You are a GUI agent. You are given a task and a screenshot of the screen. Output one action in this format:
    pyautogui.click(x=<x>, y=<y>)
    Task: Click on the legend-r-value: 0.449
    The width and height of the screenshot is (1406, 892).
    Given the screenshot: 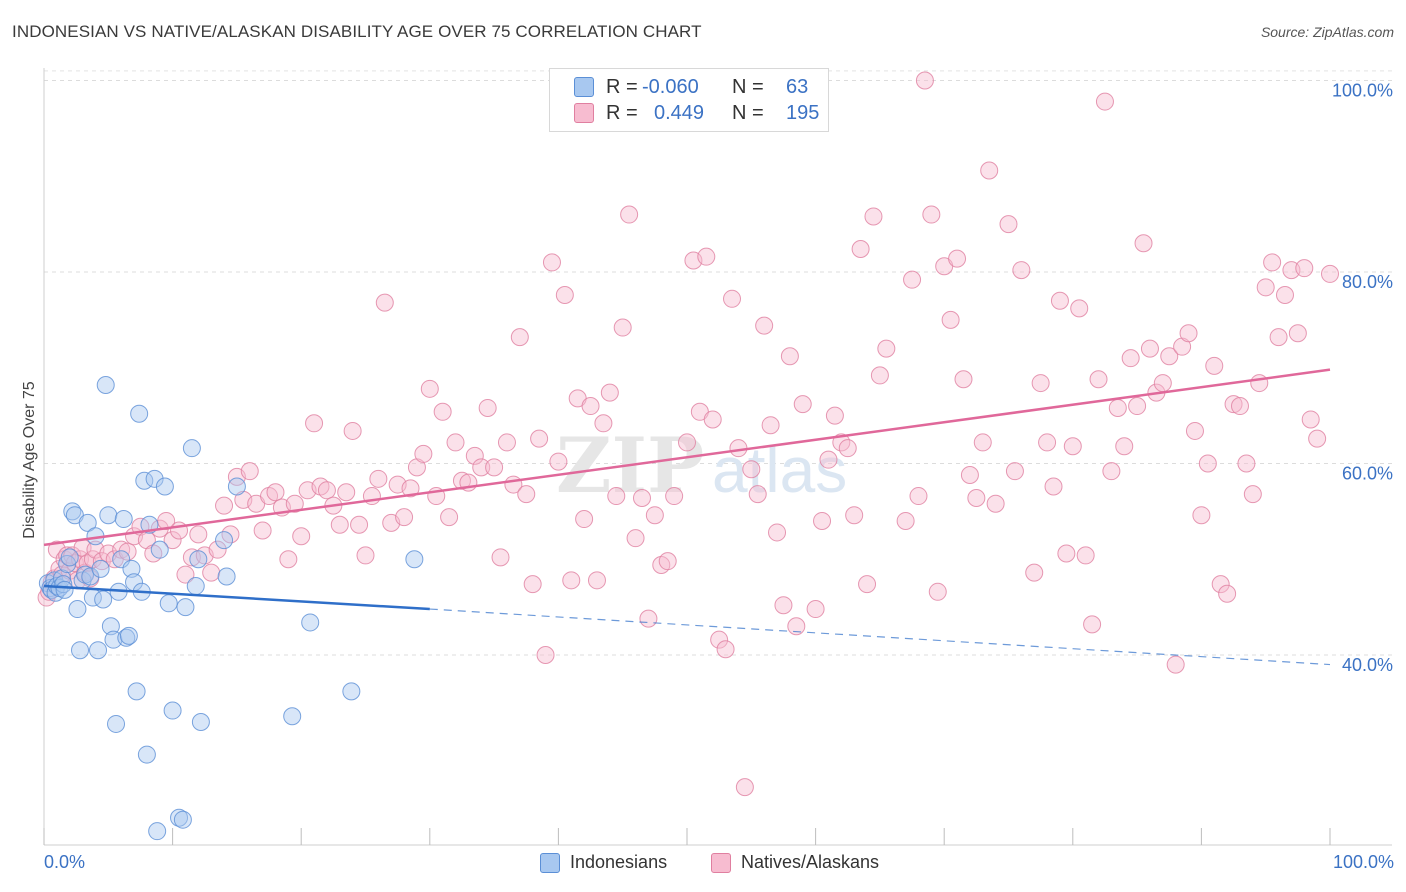 What is the action you would take?
    pyautogui.click(x=679, y=112)
    